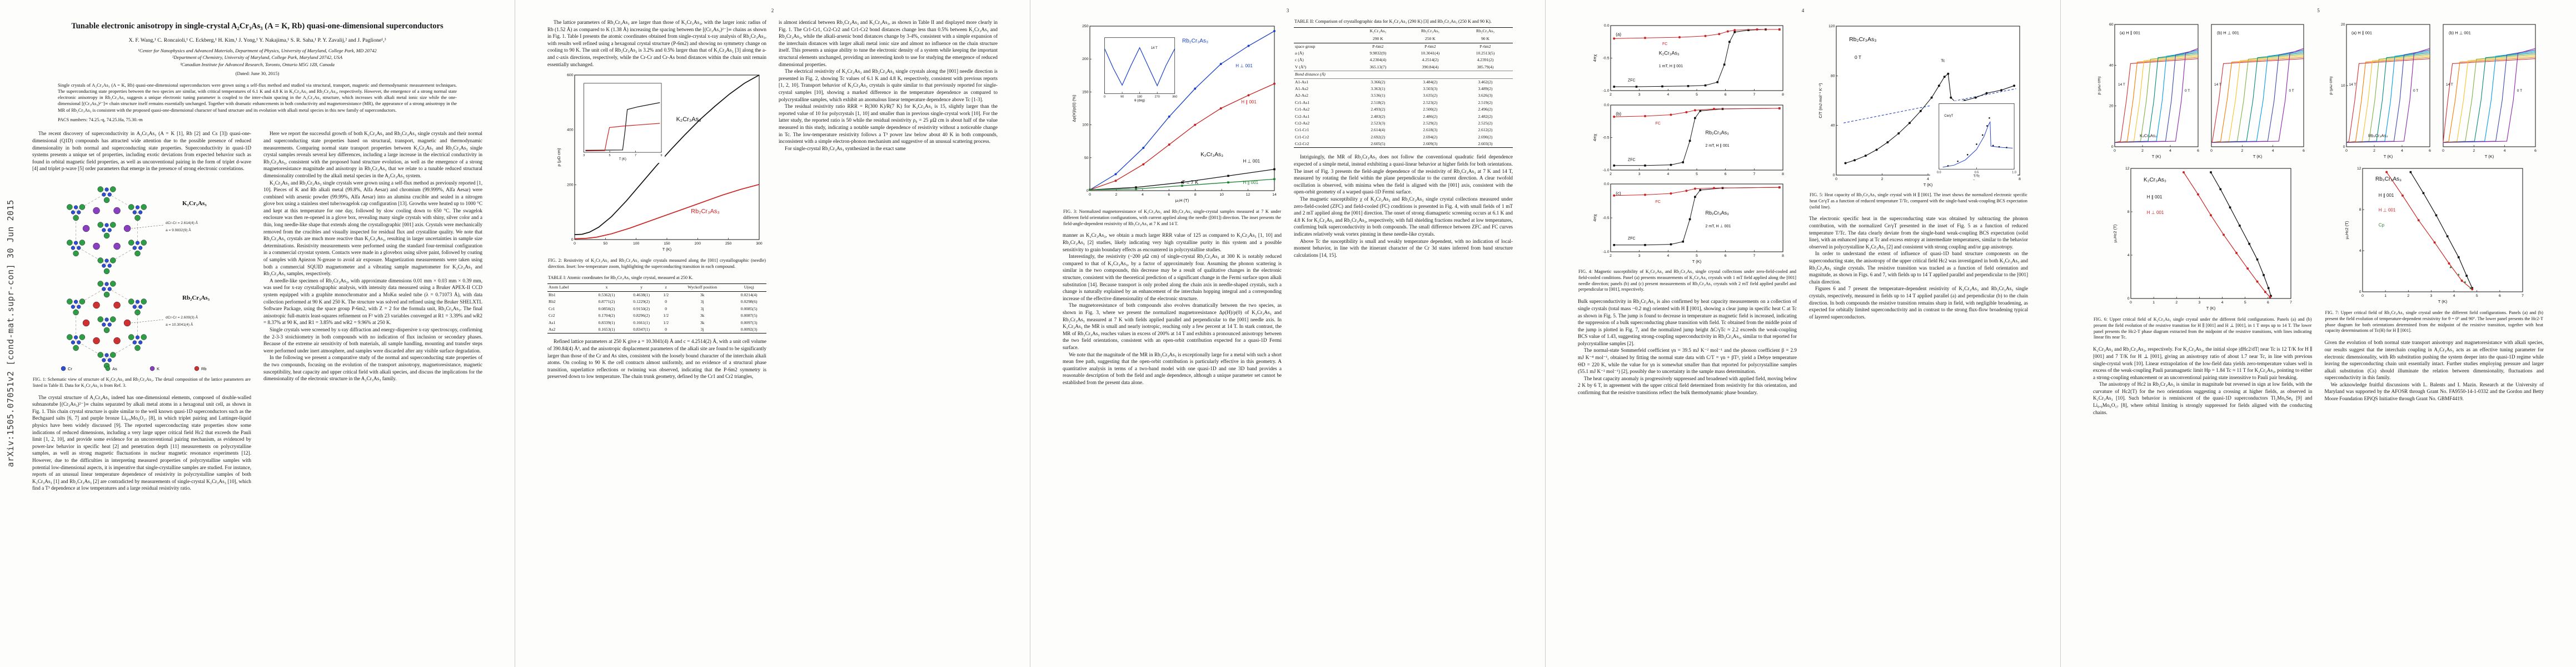 The height and width of the screenshot is (667, 2576). What do you see at coordinates (1157, 96) in the screenshot?
I see `svg-text: 270` at bounding box center [1157, 96].